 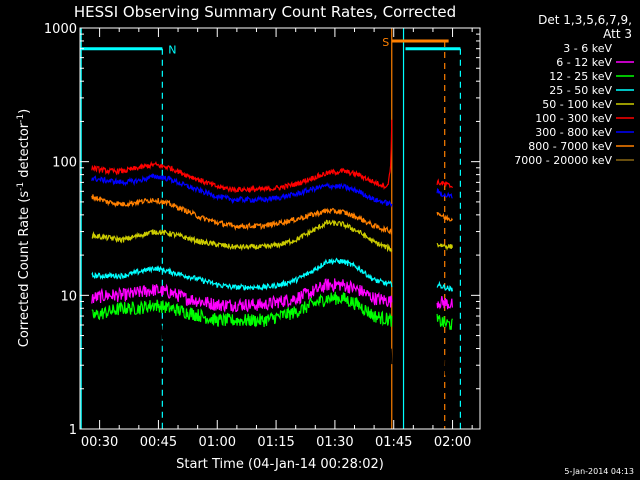 What do you see at coordinates (73, 430) in the screenshot?
I see `y-tick-label: 1` at bounding box center [73, 430].